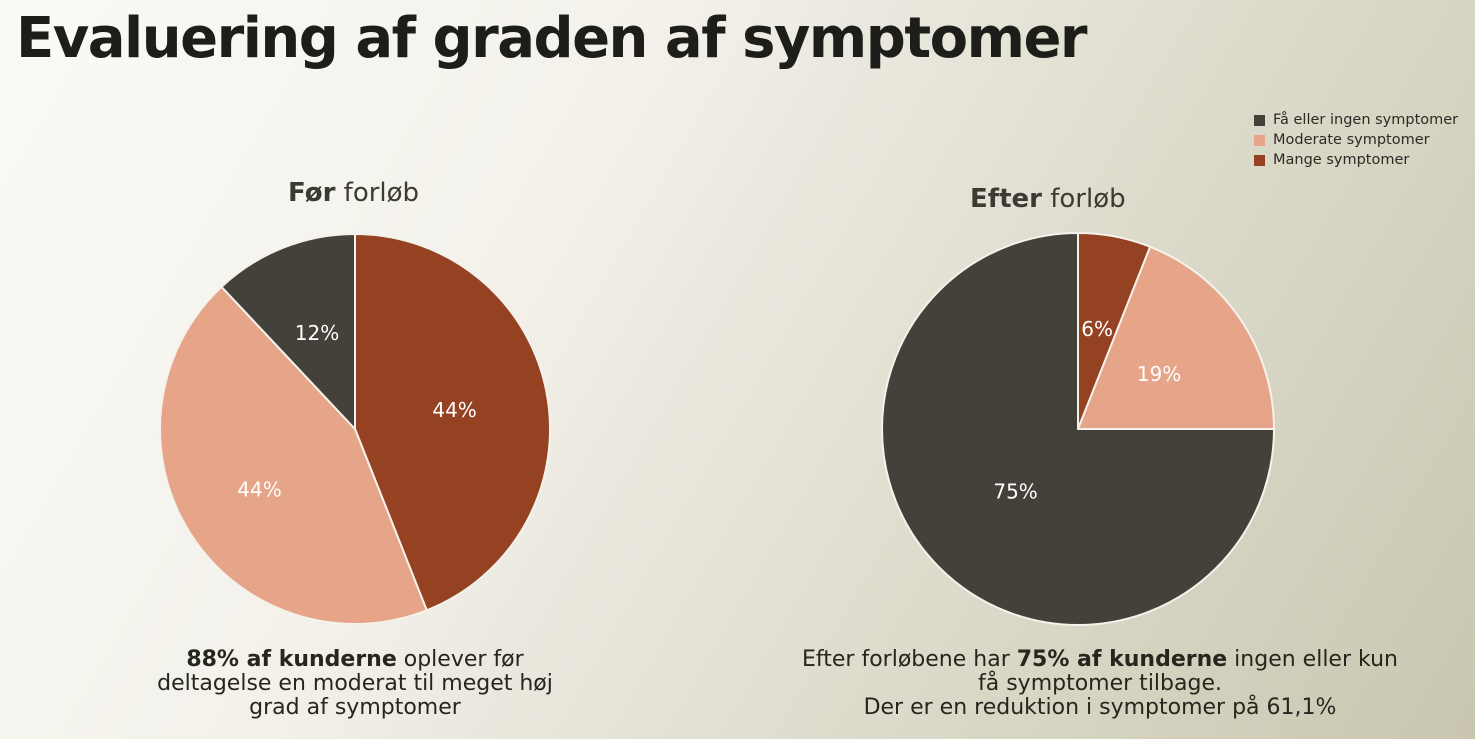 The width and height of the screenshot is (1475, 739). I want to click on pie-label-after-f-eller-ingen-symptomer: 75%, so click(1015, 491).